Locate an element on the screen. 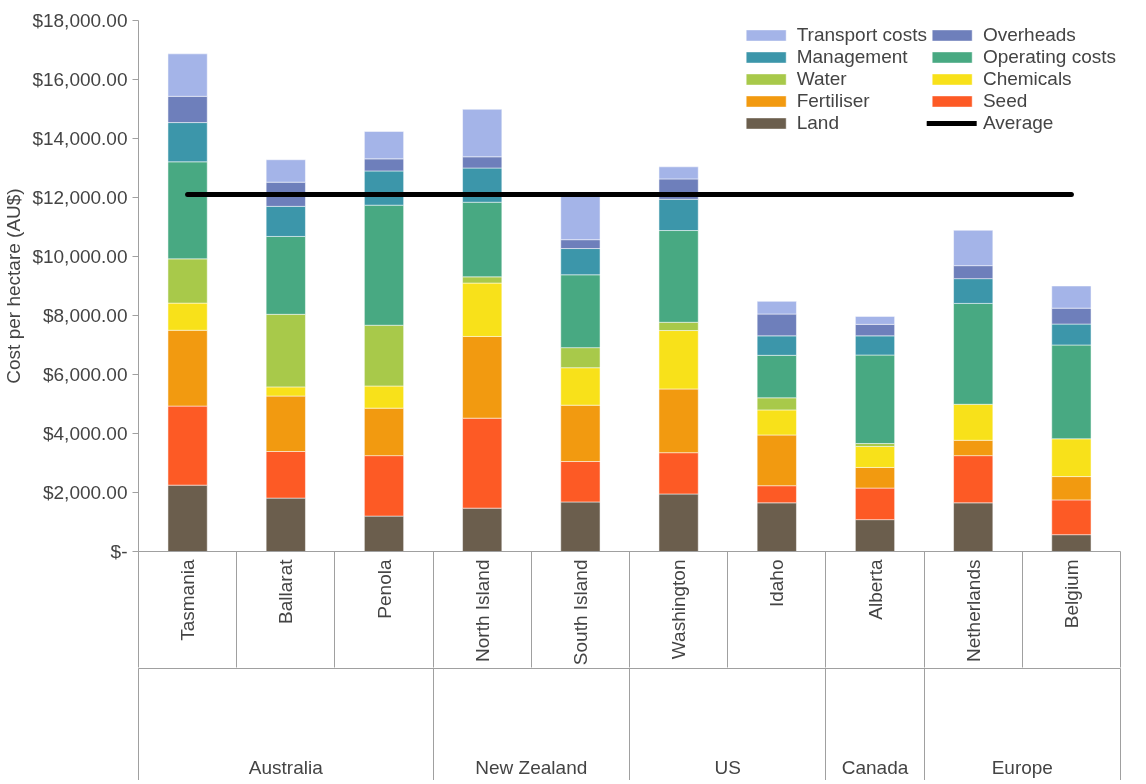 This screenshot has height=784, width=1146. x-tick-label: Belgium is located at coordinates (1071, 594).